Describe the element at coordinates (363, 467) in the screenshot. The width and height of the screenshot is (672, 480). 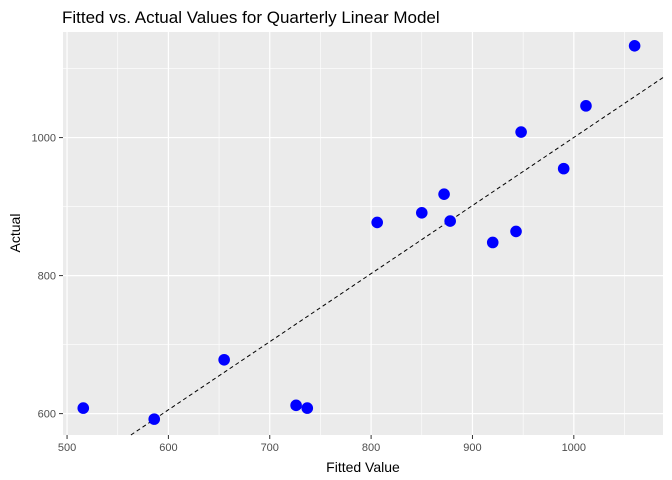
I see `x-axis-title: Fitted Value` at that location.